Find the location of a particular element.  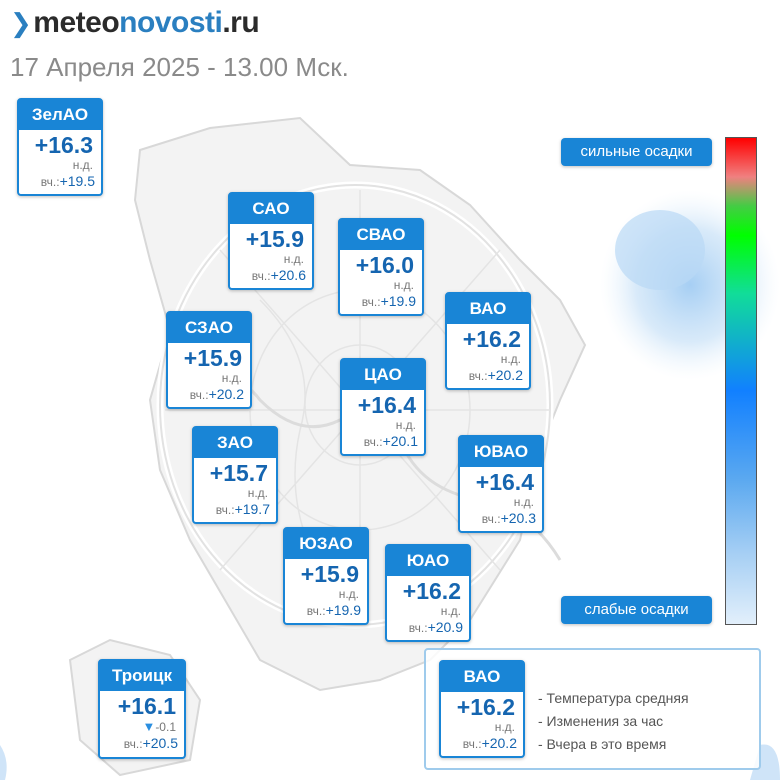

district-card-troitsk: Троицк +16.1 ▼-0.1 вч.:+20.5 is located at coordinates (142, 709).